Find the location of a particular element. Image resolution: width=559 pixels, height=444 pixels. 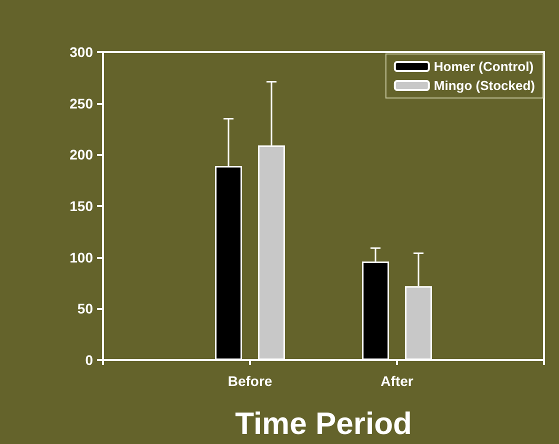

y-tick-label: 200 is located at coordinates (82, 154).